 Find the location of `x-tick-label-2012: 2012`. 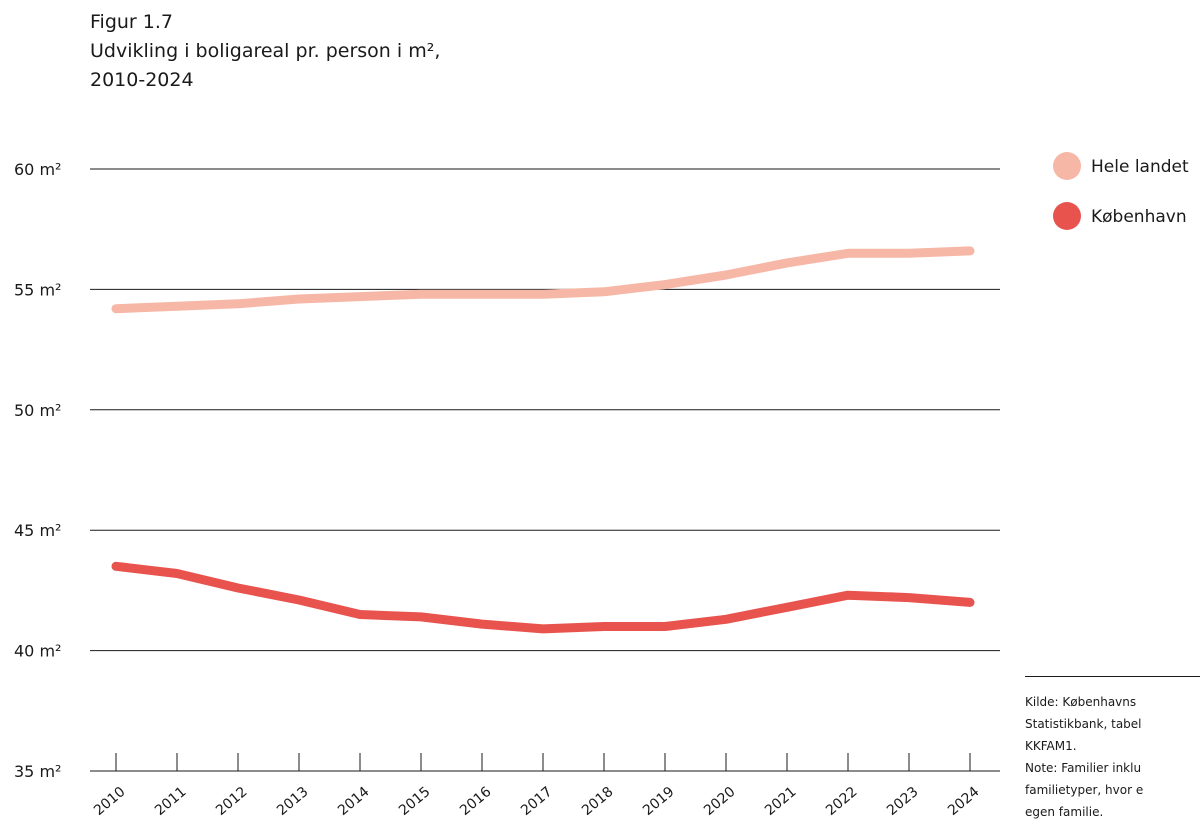

x-tick-label-2012: 2012 is located at coordinates (232, 801).